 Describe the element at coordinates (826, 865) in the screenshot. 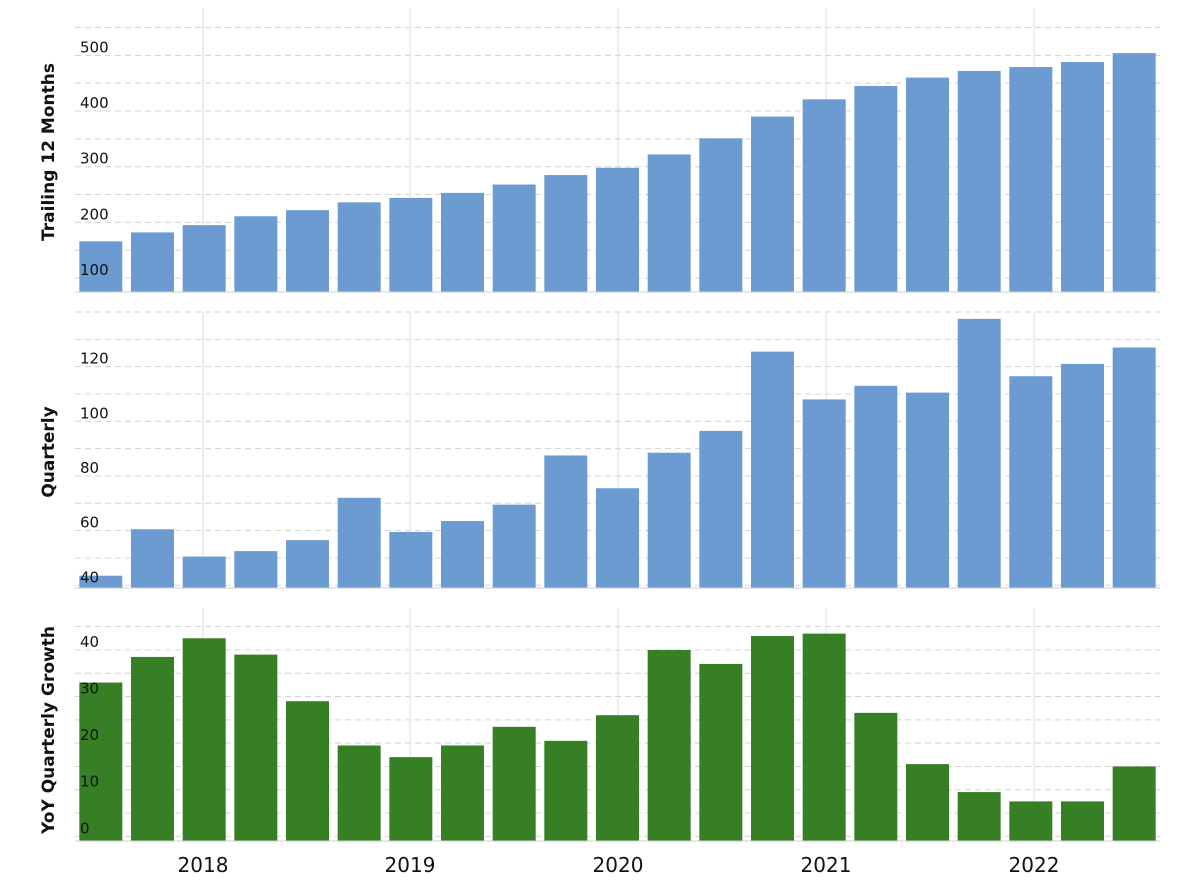

I see `x-tick-label: 2021` at that location.